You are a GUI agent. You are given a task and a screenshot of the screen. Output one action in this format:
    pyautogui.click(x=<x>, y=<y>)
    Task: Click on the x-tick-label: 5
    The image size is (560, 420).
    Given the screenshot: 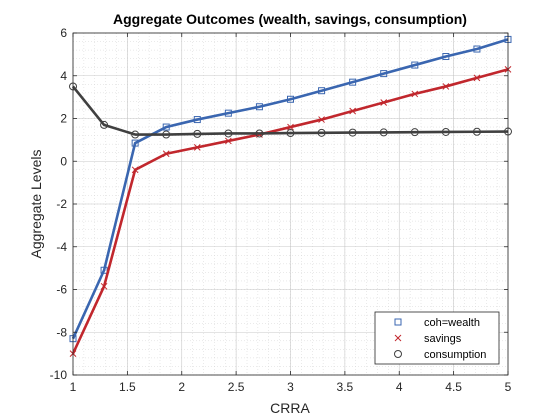 What is the action you would take?
    pyautogui.click(x=508, y=387)
    